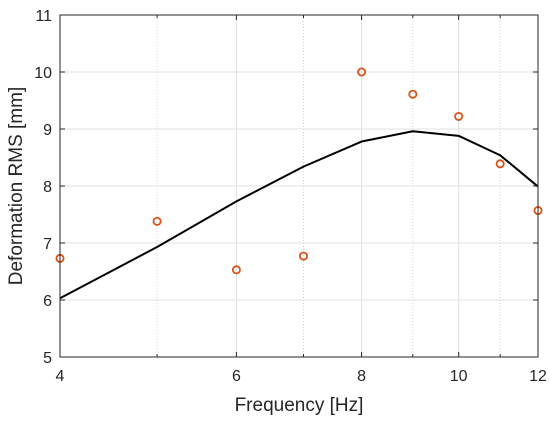 The image size is (550, 424). Describe the element at coordinates (47, 130) in the screenshot. I see `y-tick-label: 9` at that location.